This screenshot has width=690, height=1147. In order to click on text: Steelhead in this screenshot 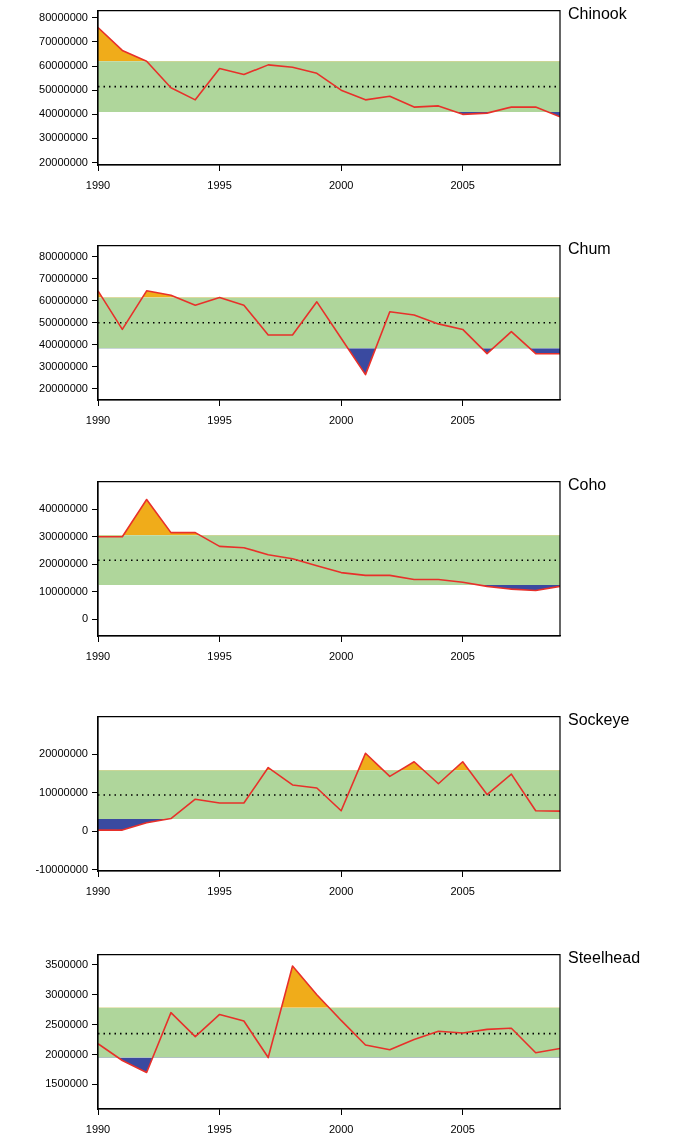, I will do `click(604, 958)`.